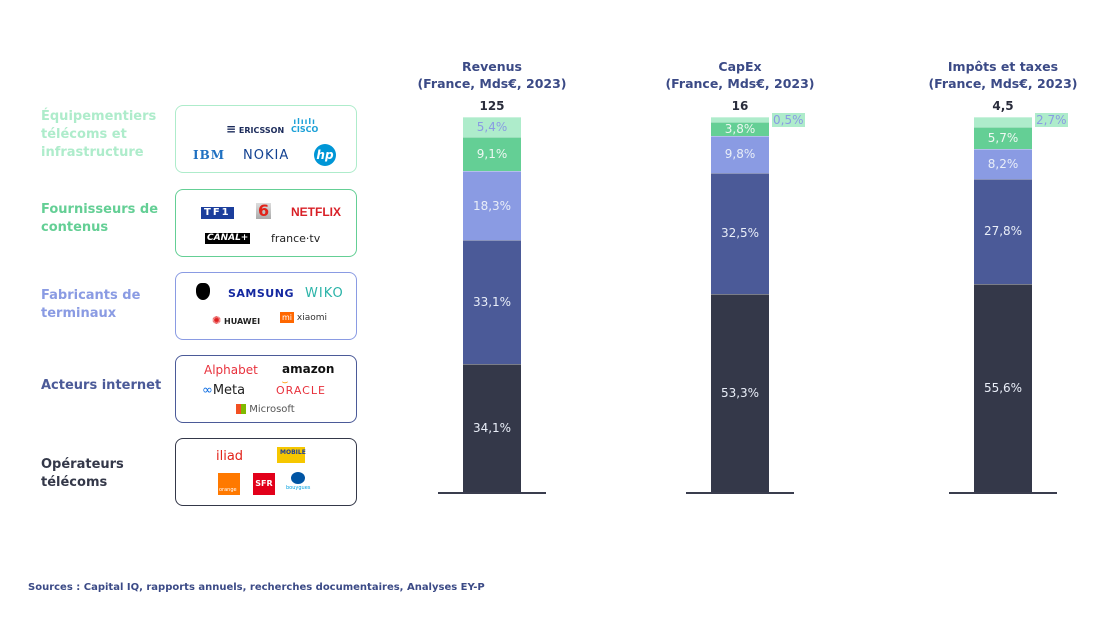  Describe the element at coordinates (301, 390) in the screenshot. I see `oracle-logo: ORACLE` at that location.